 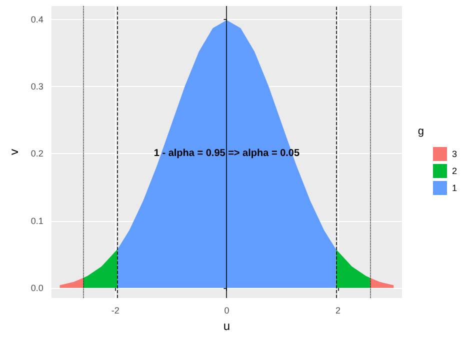 What do you see at coordinates (37, 87) in the screenshot?
I see `y-tick-label: 0.3` at bounding box center [37, 87].